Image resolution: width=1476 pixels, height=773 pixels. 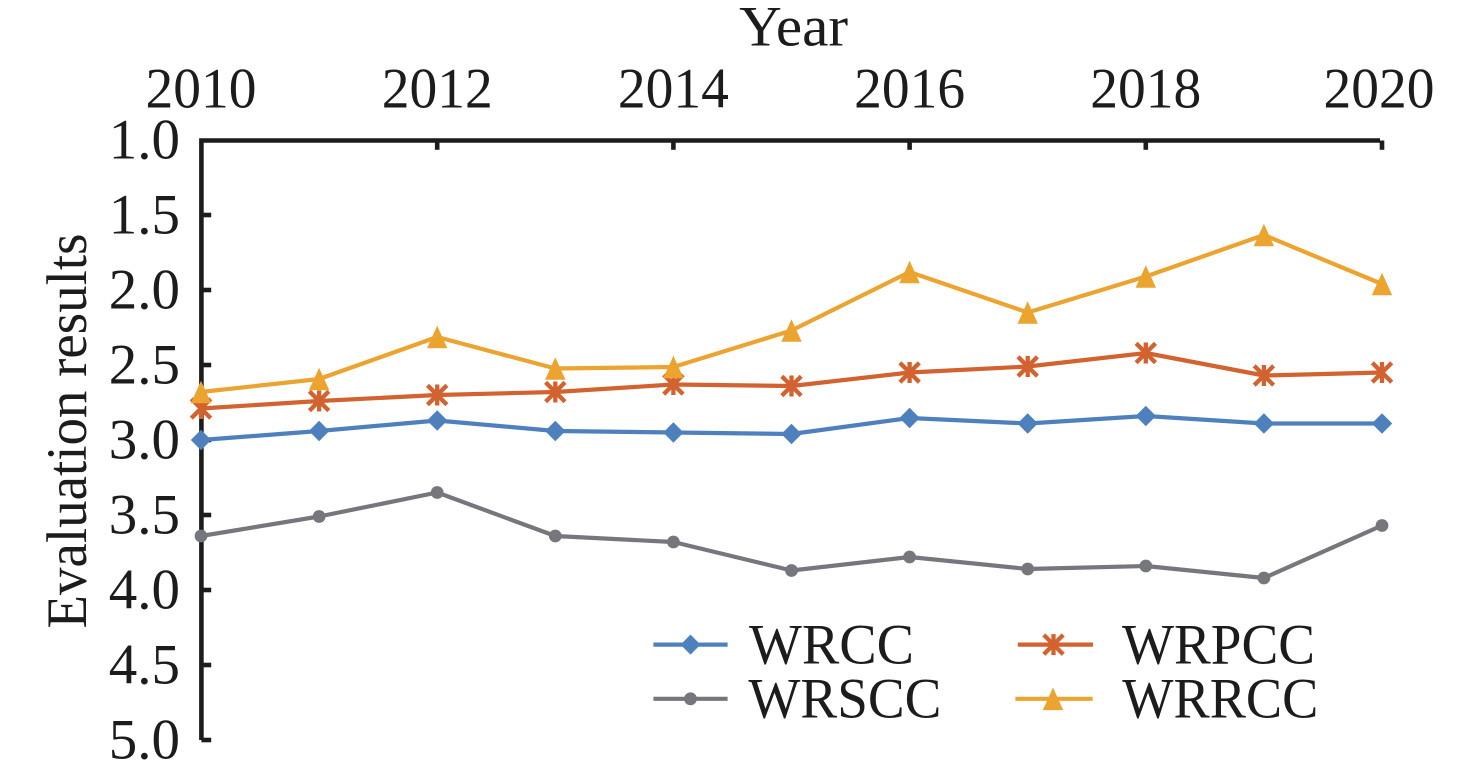 I want to click on svg-text: 3.0, so click(x=144, y=440).